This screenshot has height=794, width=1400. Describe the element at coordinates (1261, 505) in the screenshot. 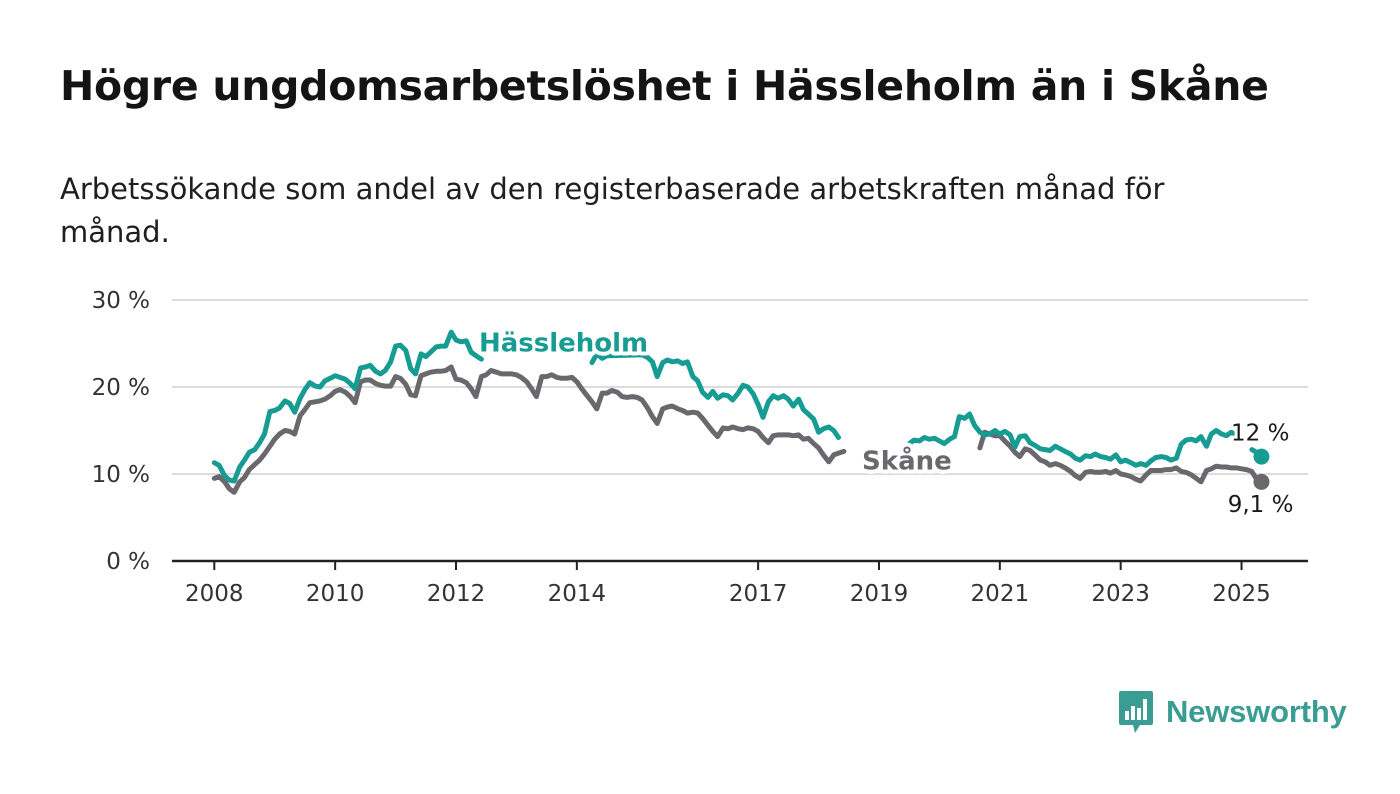

I see `end-label-skane: 9,1 %` at that location.